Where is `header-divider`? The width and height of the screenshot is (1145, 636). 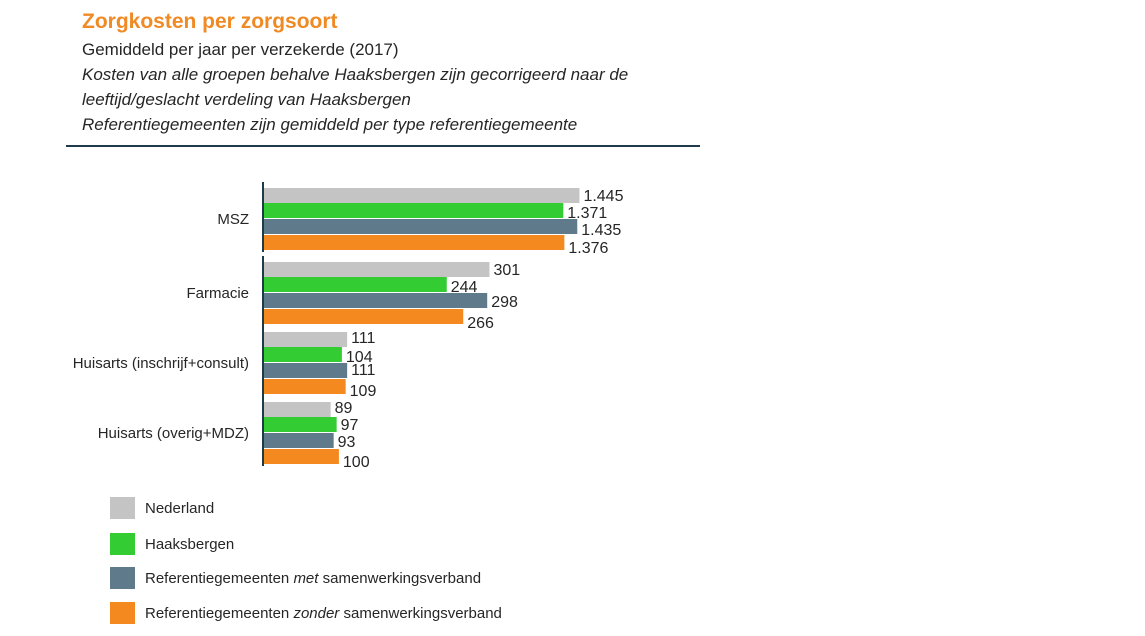 header-divider is located at coordinates (383, 146).